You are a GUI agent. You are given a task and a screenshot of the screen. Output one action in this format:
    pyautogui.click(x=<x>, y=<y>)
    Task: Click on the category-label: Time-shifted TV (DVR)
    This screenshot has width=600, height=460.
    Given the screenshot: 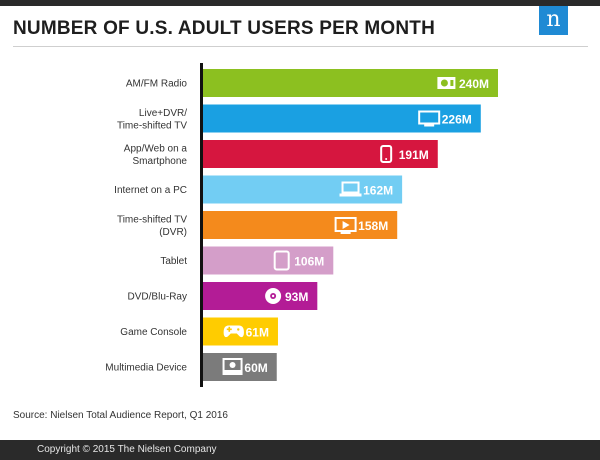 What is the action you would take?
    pyautogui.click(x=152, y=226)
    